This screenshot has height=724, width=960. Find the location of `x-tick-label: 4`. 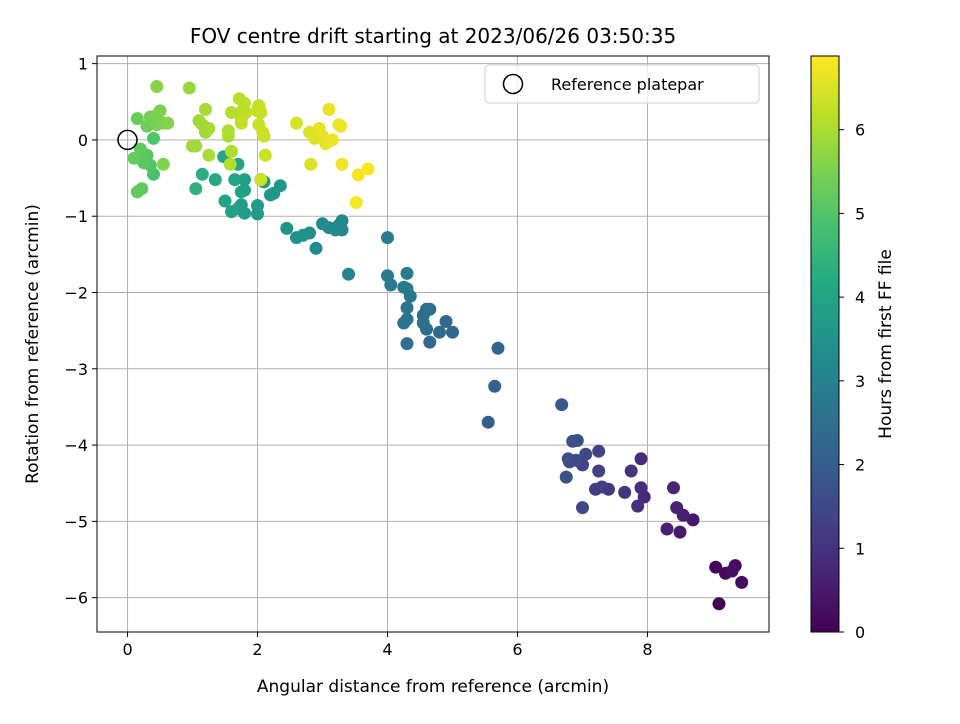

x-tick-label: 4 is located at coordinates (387, 649).